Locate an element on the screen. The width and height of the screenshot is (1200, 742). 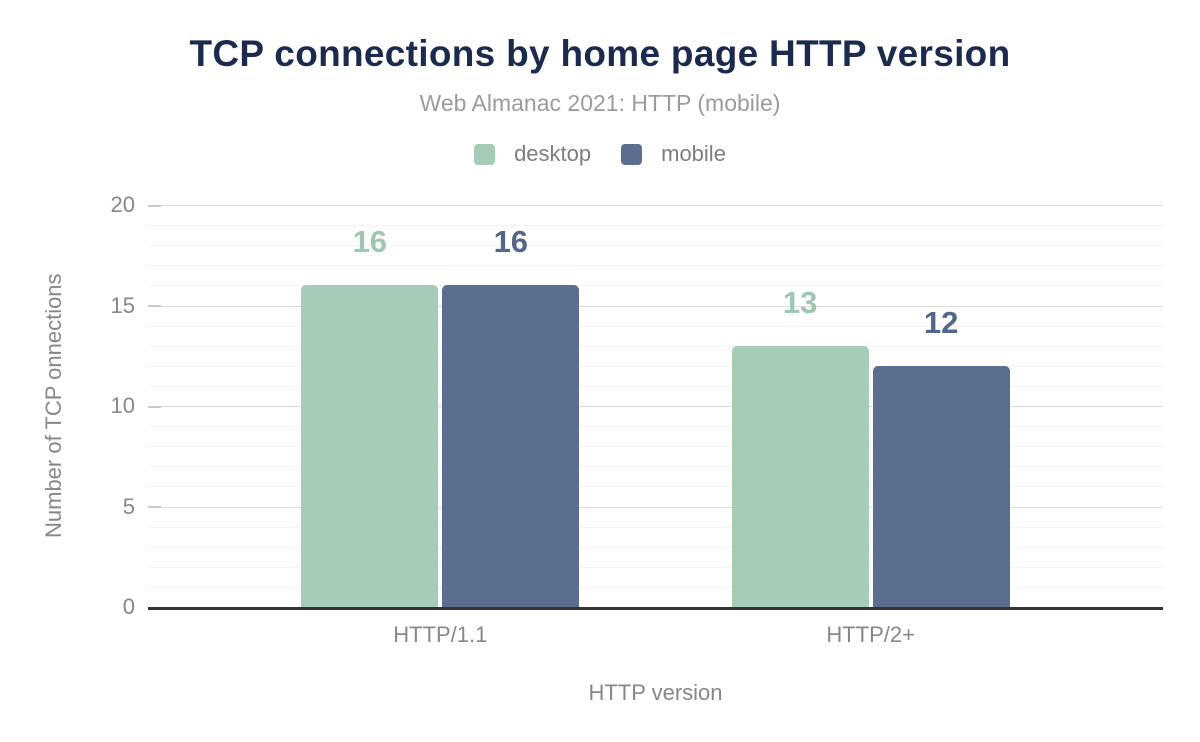
legend-label-desktop: desktop is located at coordinates (553, 153).